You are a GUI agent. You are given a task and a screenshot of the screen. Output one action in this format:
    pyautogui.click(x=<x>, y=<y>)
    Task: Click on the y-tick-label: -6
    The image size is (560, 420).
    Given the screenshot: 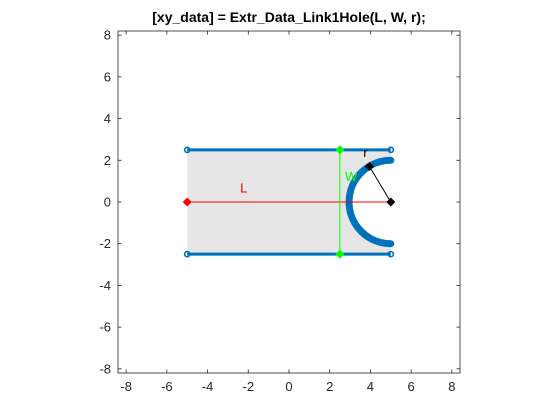 What is the action you would take?
    pyautogui.click(x=105, y=327)
    